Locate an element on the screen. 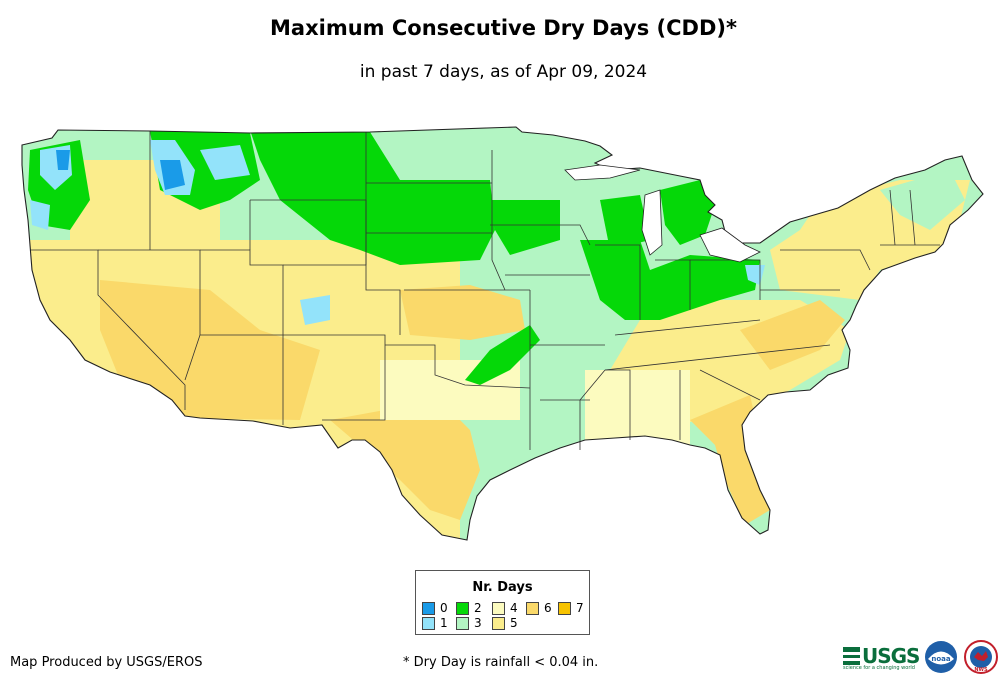 The width and height of the screenshot is (1007, 691). lake-michigan is located at coordinates (652, 222).